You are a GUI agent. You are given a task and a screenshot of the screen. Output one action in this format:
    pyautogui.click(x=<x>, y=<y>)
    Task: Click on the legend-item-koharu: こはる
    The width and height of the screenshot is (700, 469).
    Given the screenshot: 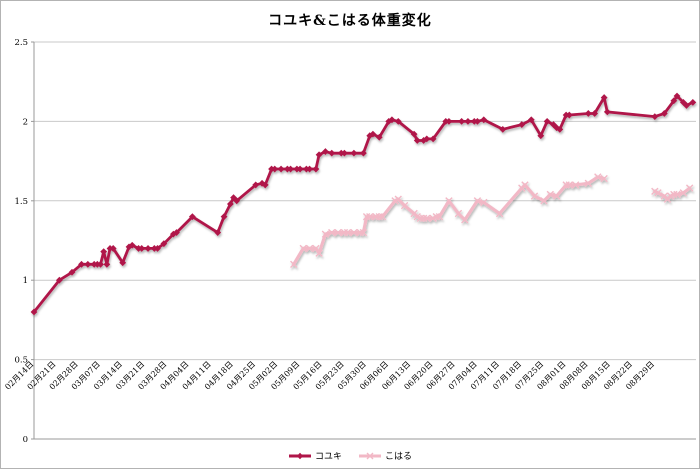 What is the action you would take?
    pyautogui.click(x=385, y=455)
    